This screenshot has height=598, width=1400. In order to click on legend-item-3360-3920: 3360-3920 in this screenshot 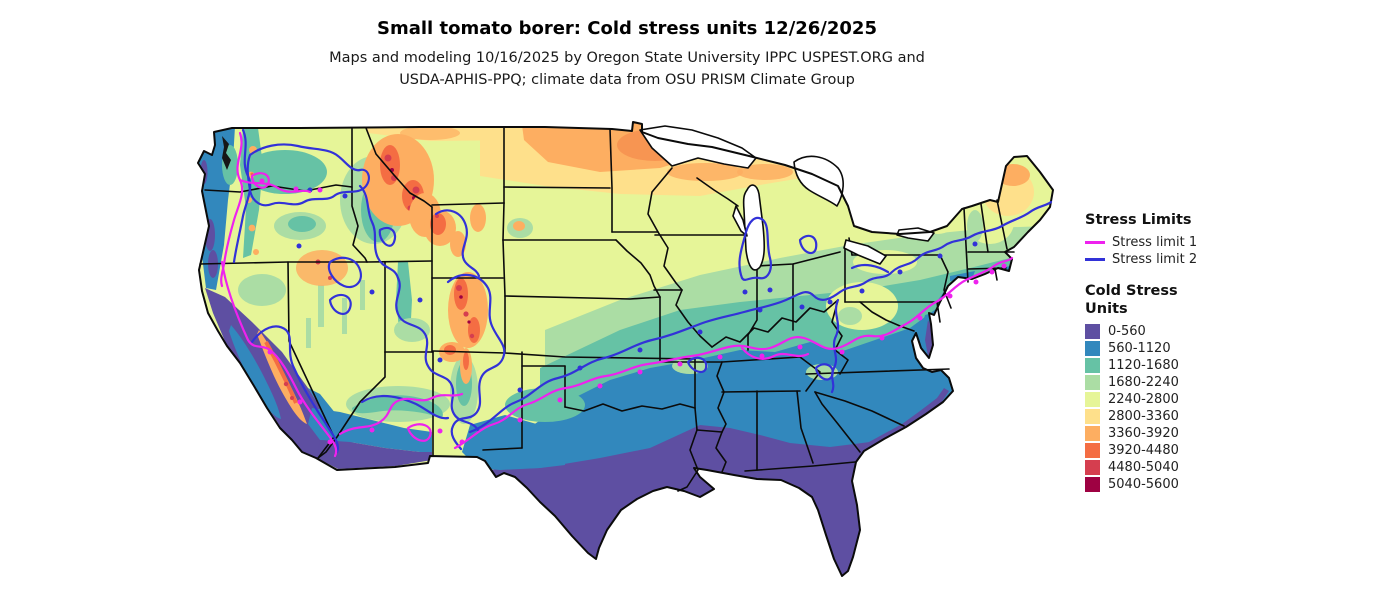, I will do `click(1160, 433)`.